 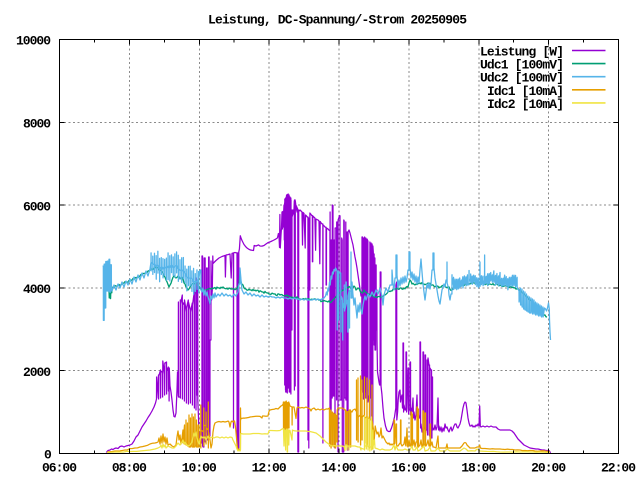 What do you see at coordinates (408, 468) in the screenshot?
I see `svg-text: 16:00` at bounding box center [408, 468].